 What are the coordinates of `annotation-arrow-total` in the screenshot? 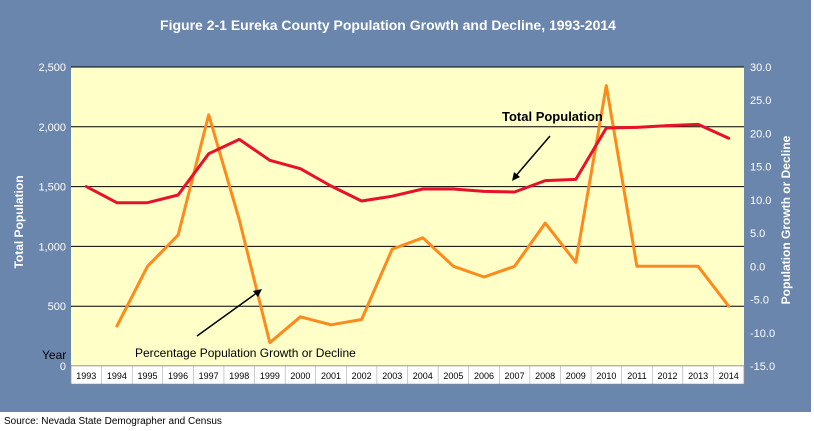 It's located at (532, 157).